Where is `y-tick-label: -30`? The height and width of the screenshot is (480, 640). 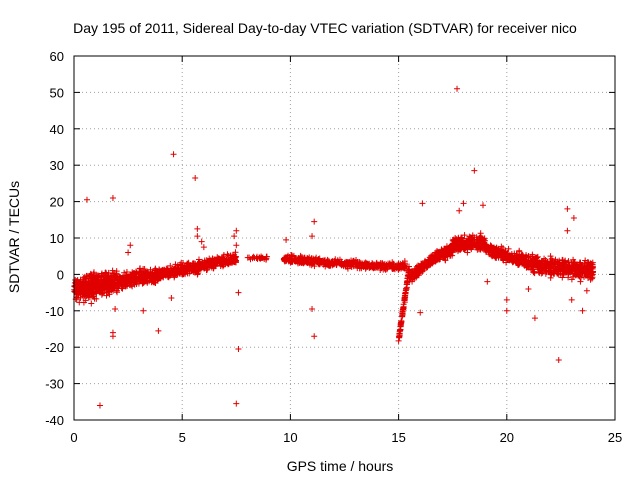
y-tick-label: -30 is located at coordinates (54, 384).